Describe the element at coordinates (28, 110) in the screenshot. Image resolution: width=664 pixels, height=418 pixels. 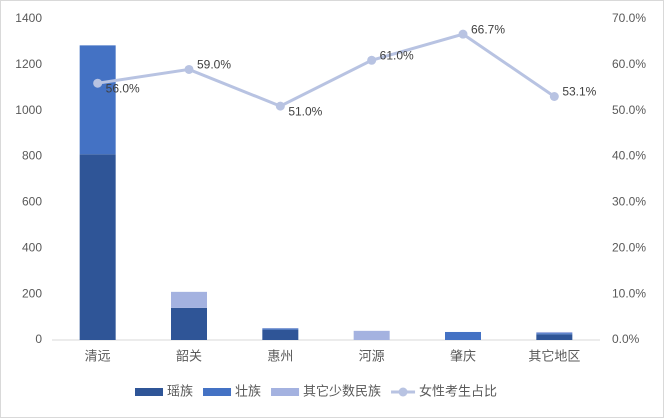
I see `y-tick-label: 1000` at that location.